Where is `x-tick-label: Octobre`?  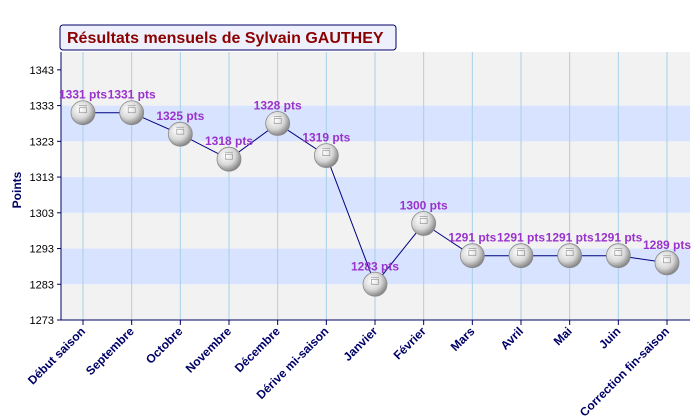 x-tick-label: Octobre is located at coordinates (164, 345).